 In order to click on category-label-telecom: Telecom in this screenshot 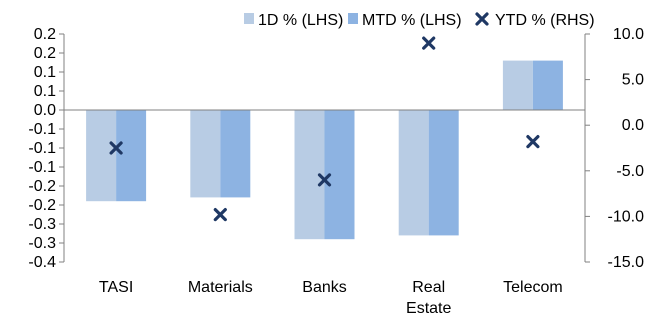, I will do `click(533, 287)`.